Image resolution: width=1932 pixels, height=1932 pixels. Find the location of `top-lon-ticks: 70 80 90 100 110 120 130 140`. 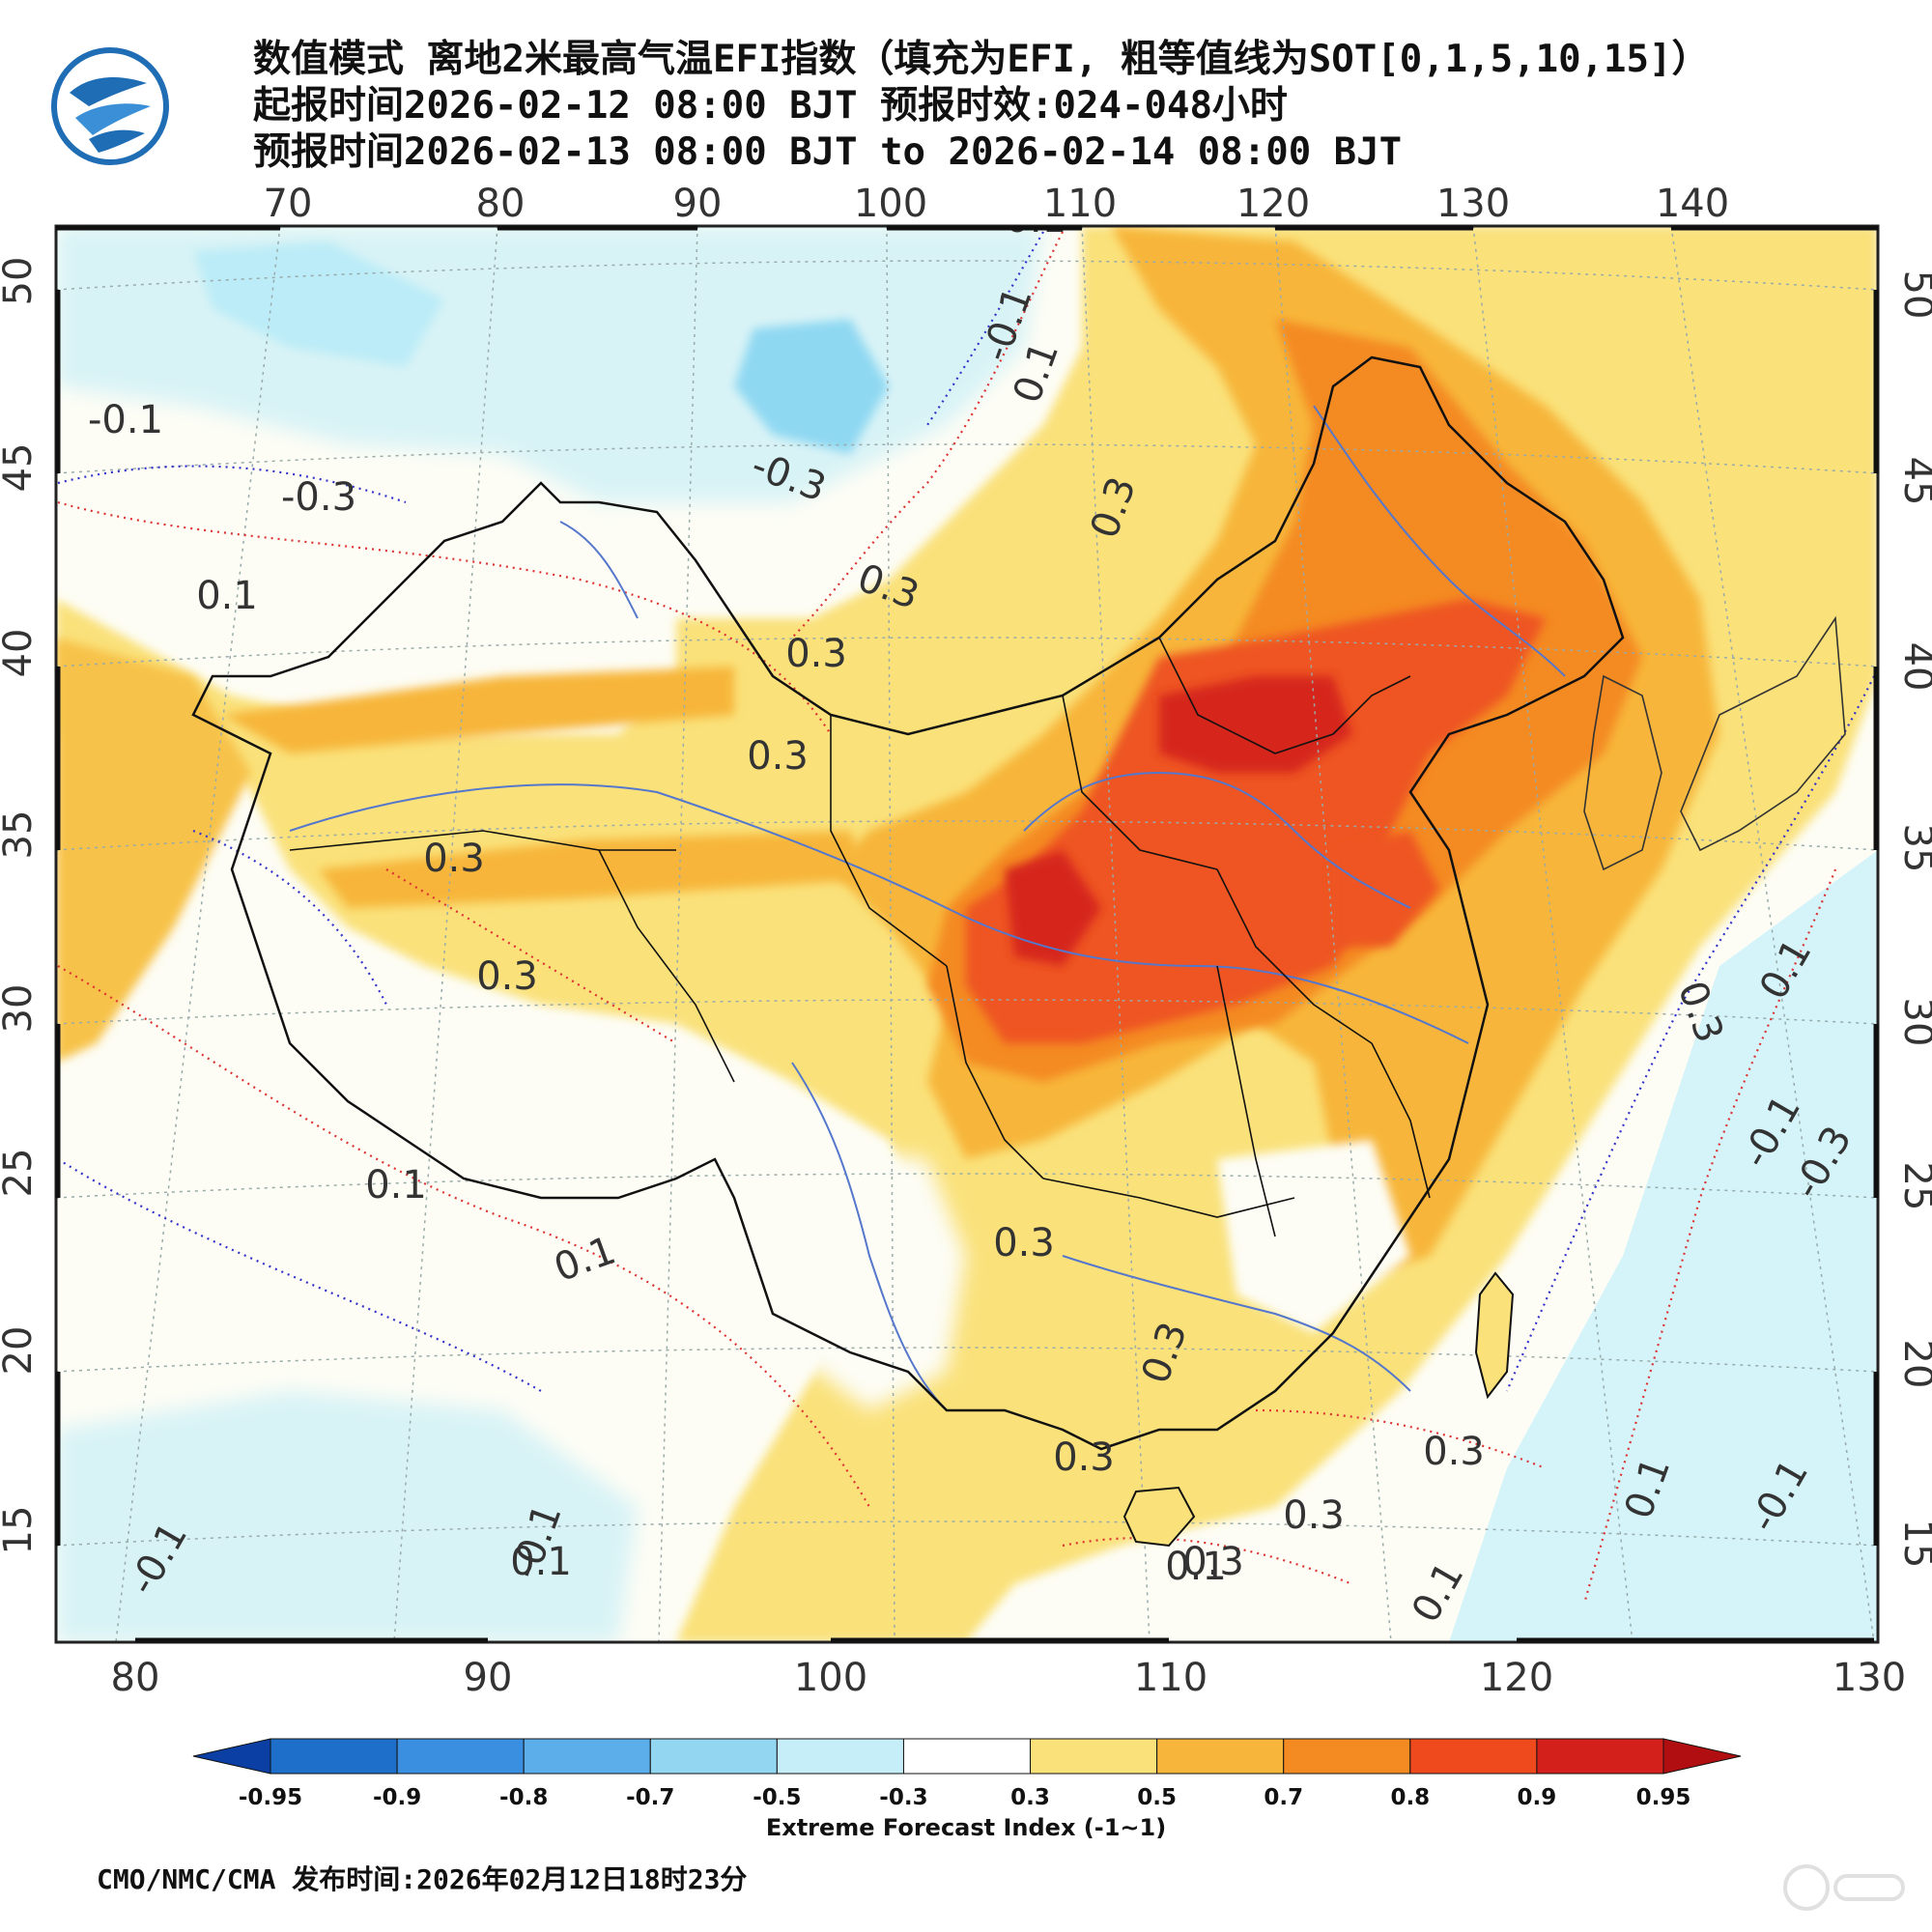

top-lon-ticks: 70 80 90 100 110 120 130 140 is located at coordinates (997, 204).